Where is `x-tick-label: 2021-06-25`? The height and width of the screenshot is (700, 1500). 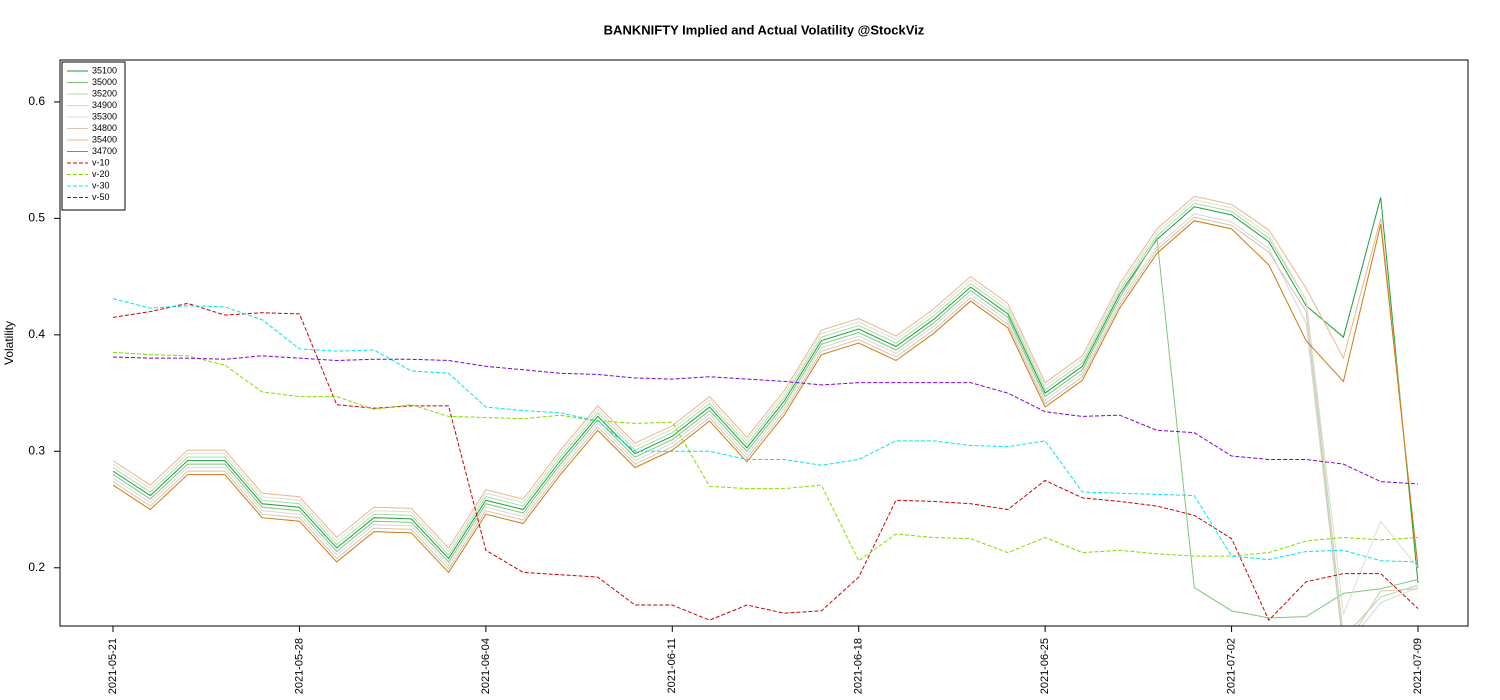 x-tick-label: 2021-06-25 is located at coordinates (1045, 666).